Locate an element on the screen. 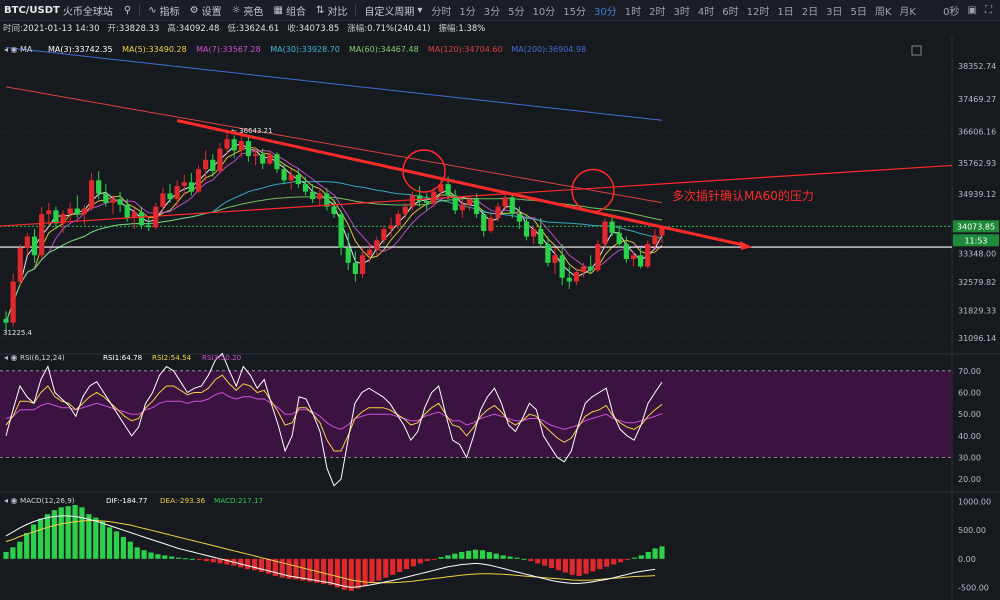  countdown-tag-text: 11:53 is located at coordinates (975, 240).